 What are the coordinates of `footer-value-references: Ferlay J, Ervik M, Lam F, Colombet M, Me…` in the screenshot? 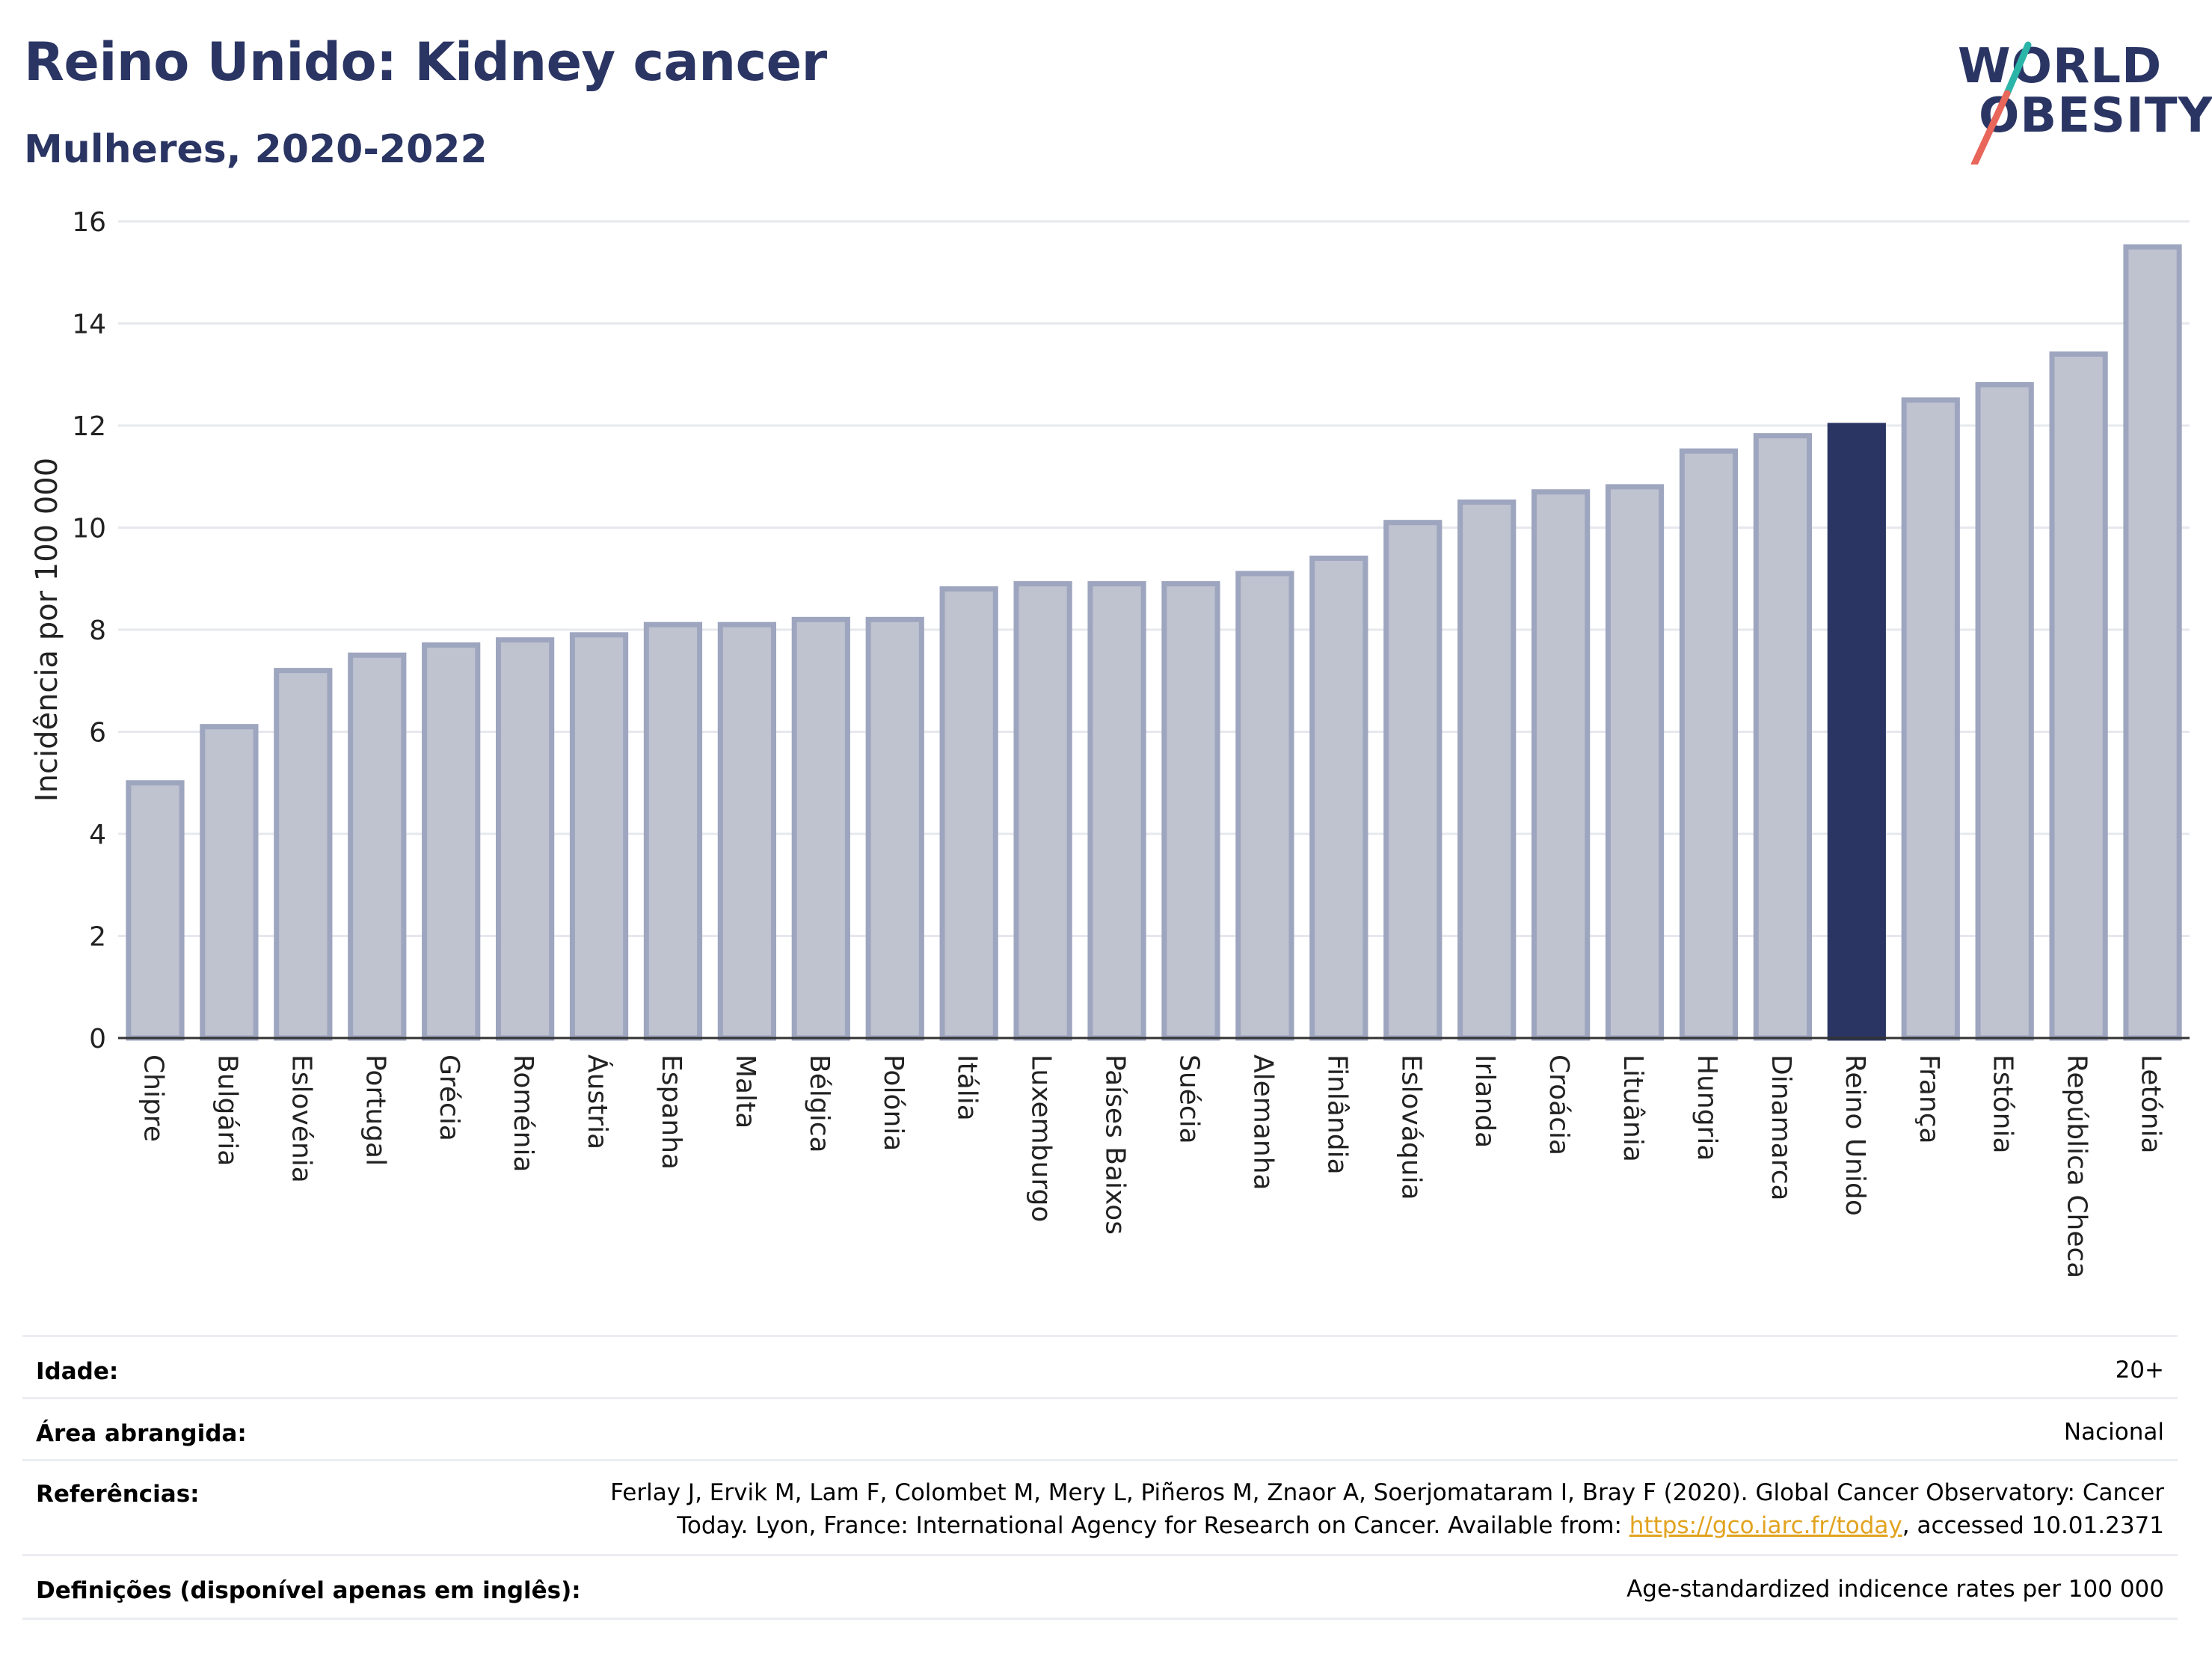 It's located at (1387, 1509).